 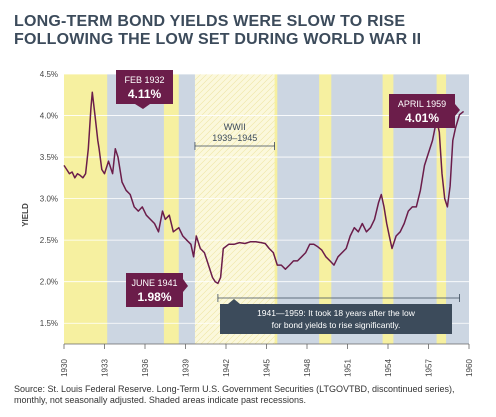 I want to click on y-axis-title: YIELD, so click(x=25, y=215).